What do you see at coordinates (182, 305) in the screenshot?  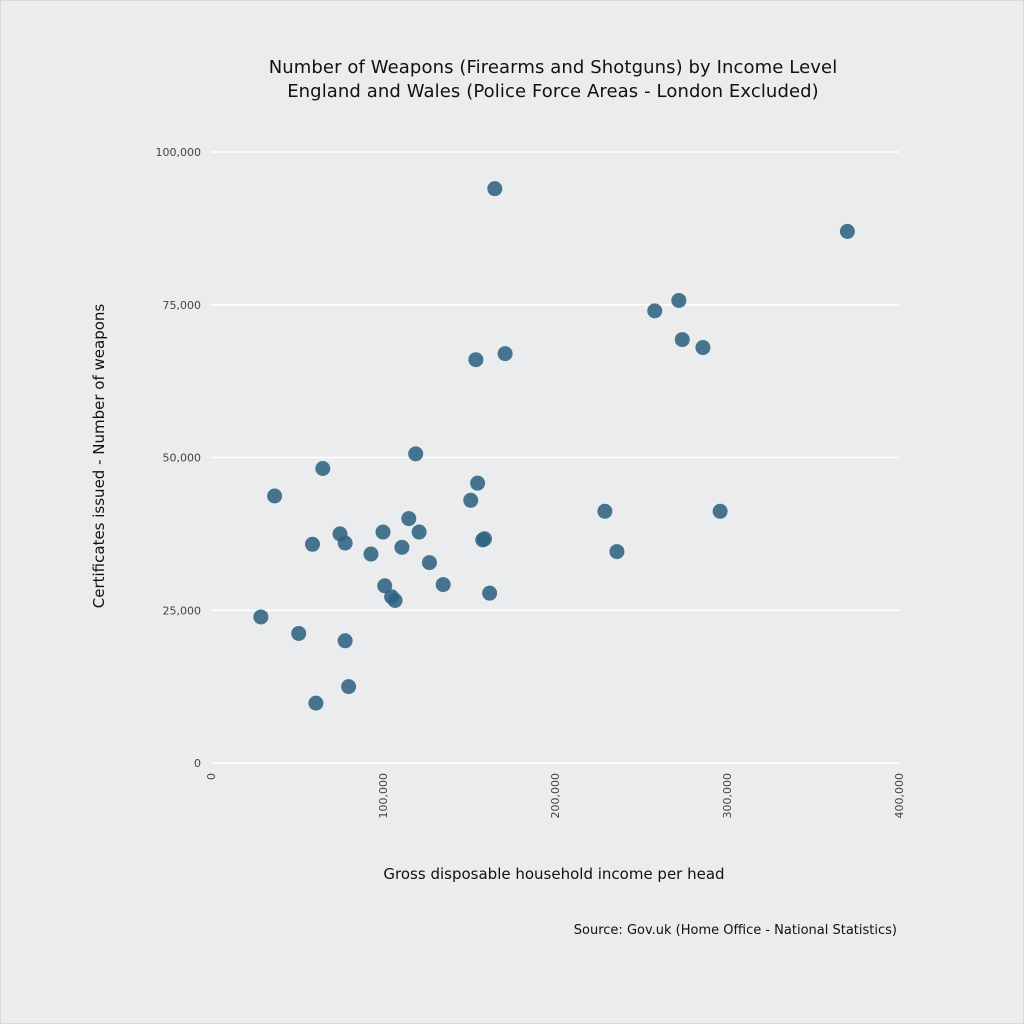 I see `y-tick-label: 75,000` at bounding box center [182, 305].